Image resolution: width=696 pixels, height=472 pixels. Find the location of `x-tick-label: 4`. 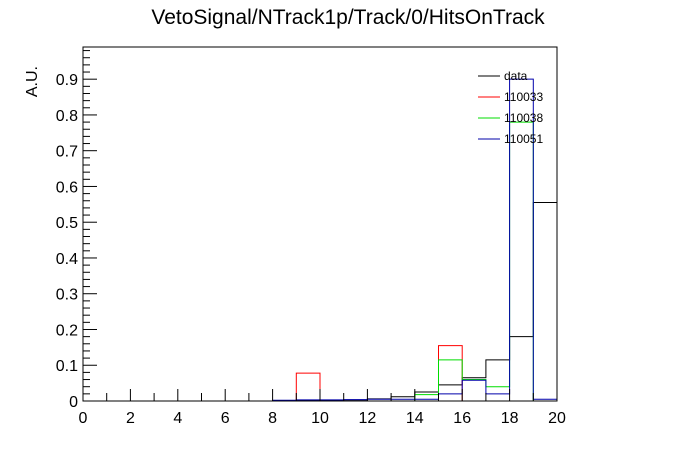

x-tick-label: 4 is located at coordinates (177, 418).